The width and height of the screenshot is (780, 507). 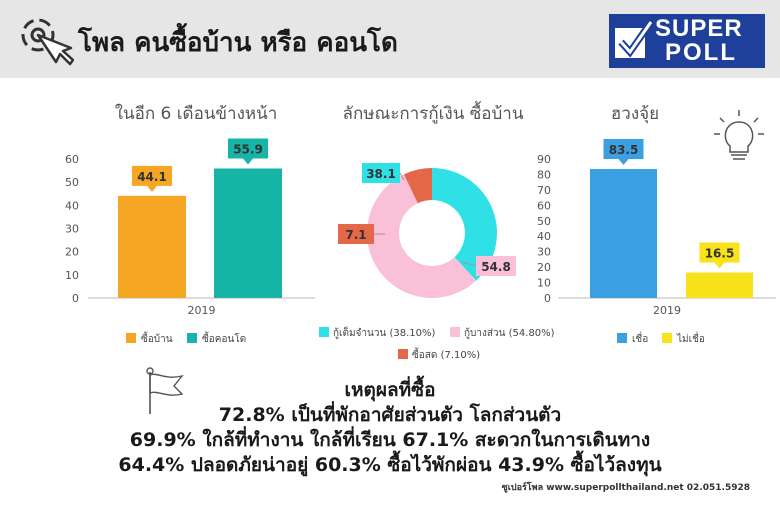 I want to click on logo-line1: SUPER, so click(x=699, y=28).